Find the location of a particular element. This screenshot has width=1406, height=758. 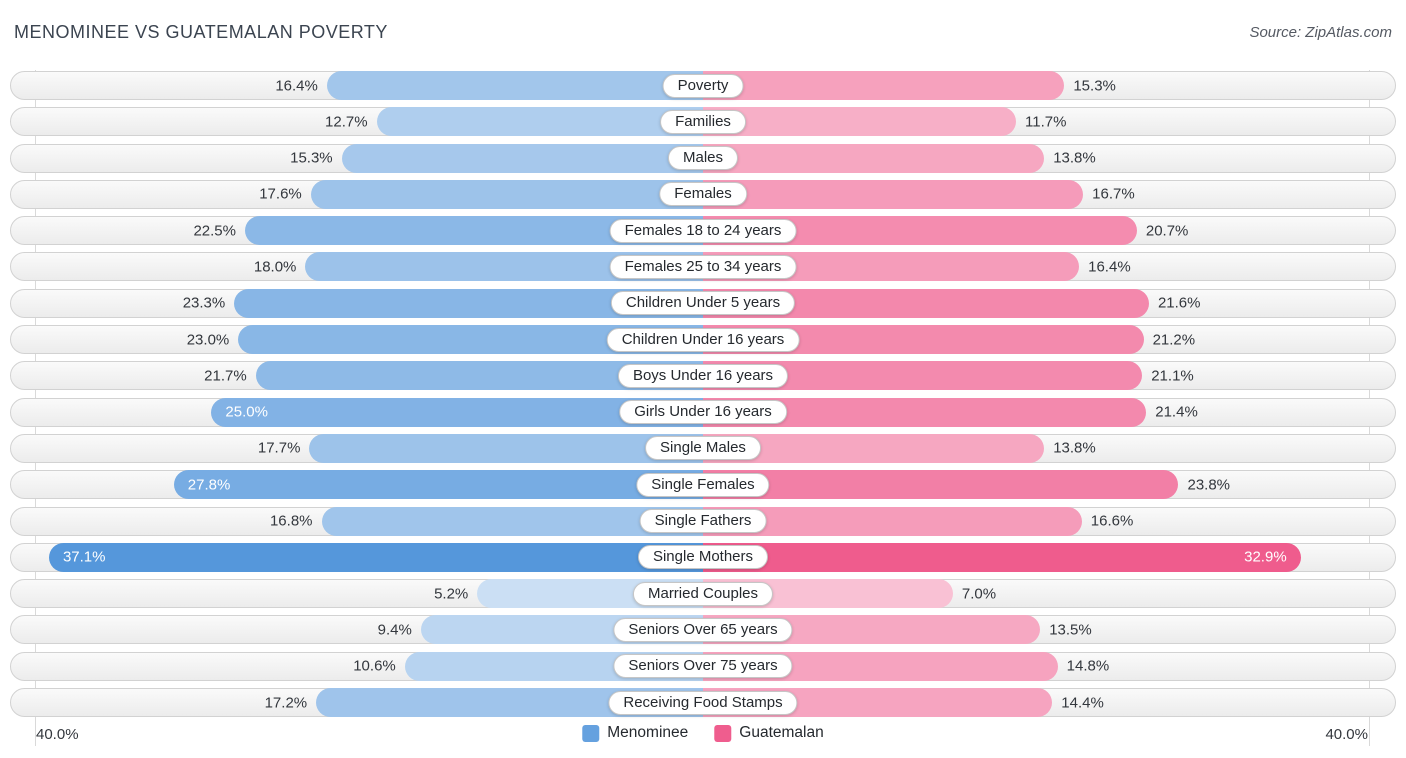

guatemalan-legend-swatch is located at coordinates (723, 733).